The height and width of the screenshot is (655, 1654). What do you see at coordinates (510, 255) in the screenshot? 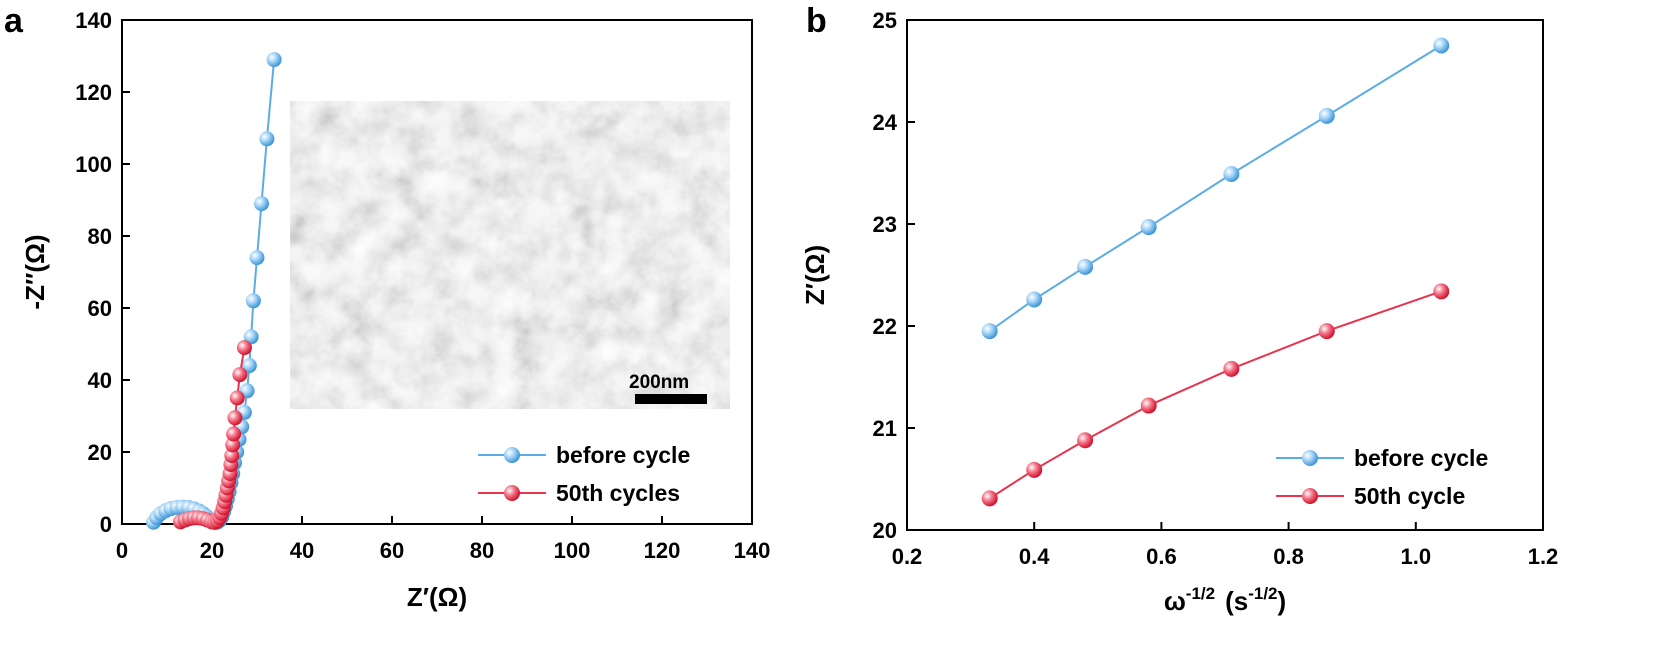
I see `sem-inset: 200nm` at bounding box center [510, 255].